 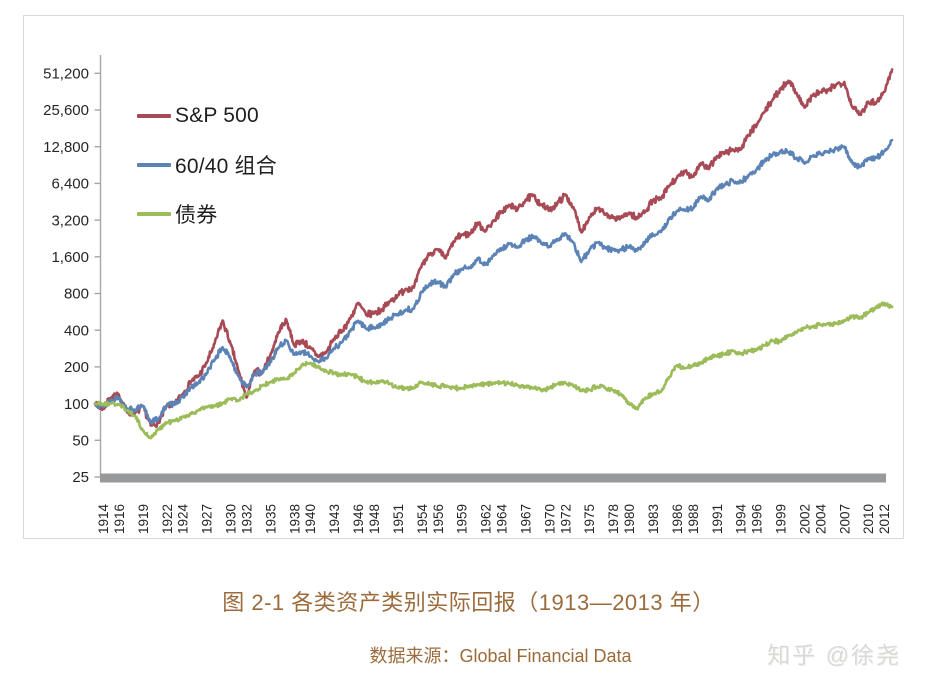 I want to click on legend-line-sp500-swatch, so click(x=154, y=116).